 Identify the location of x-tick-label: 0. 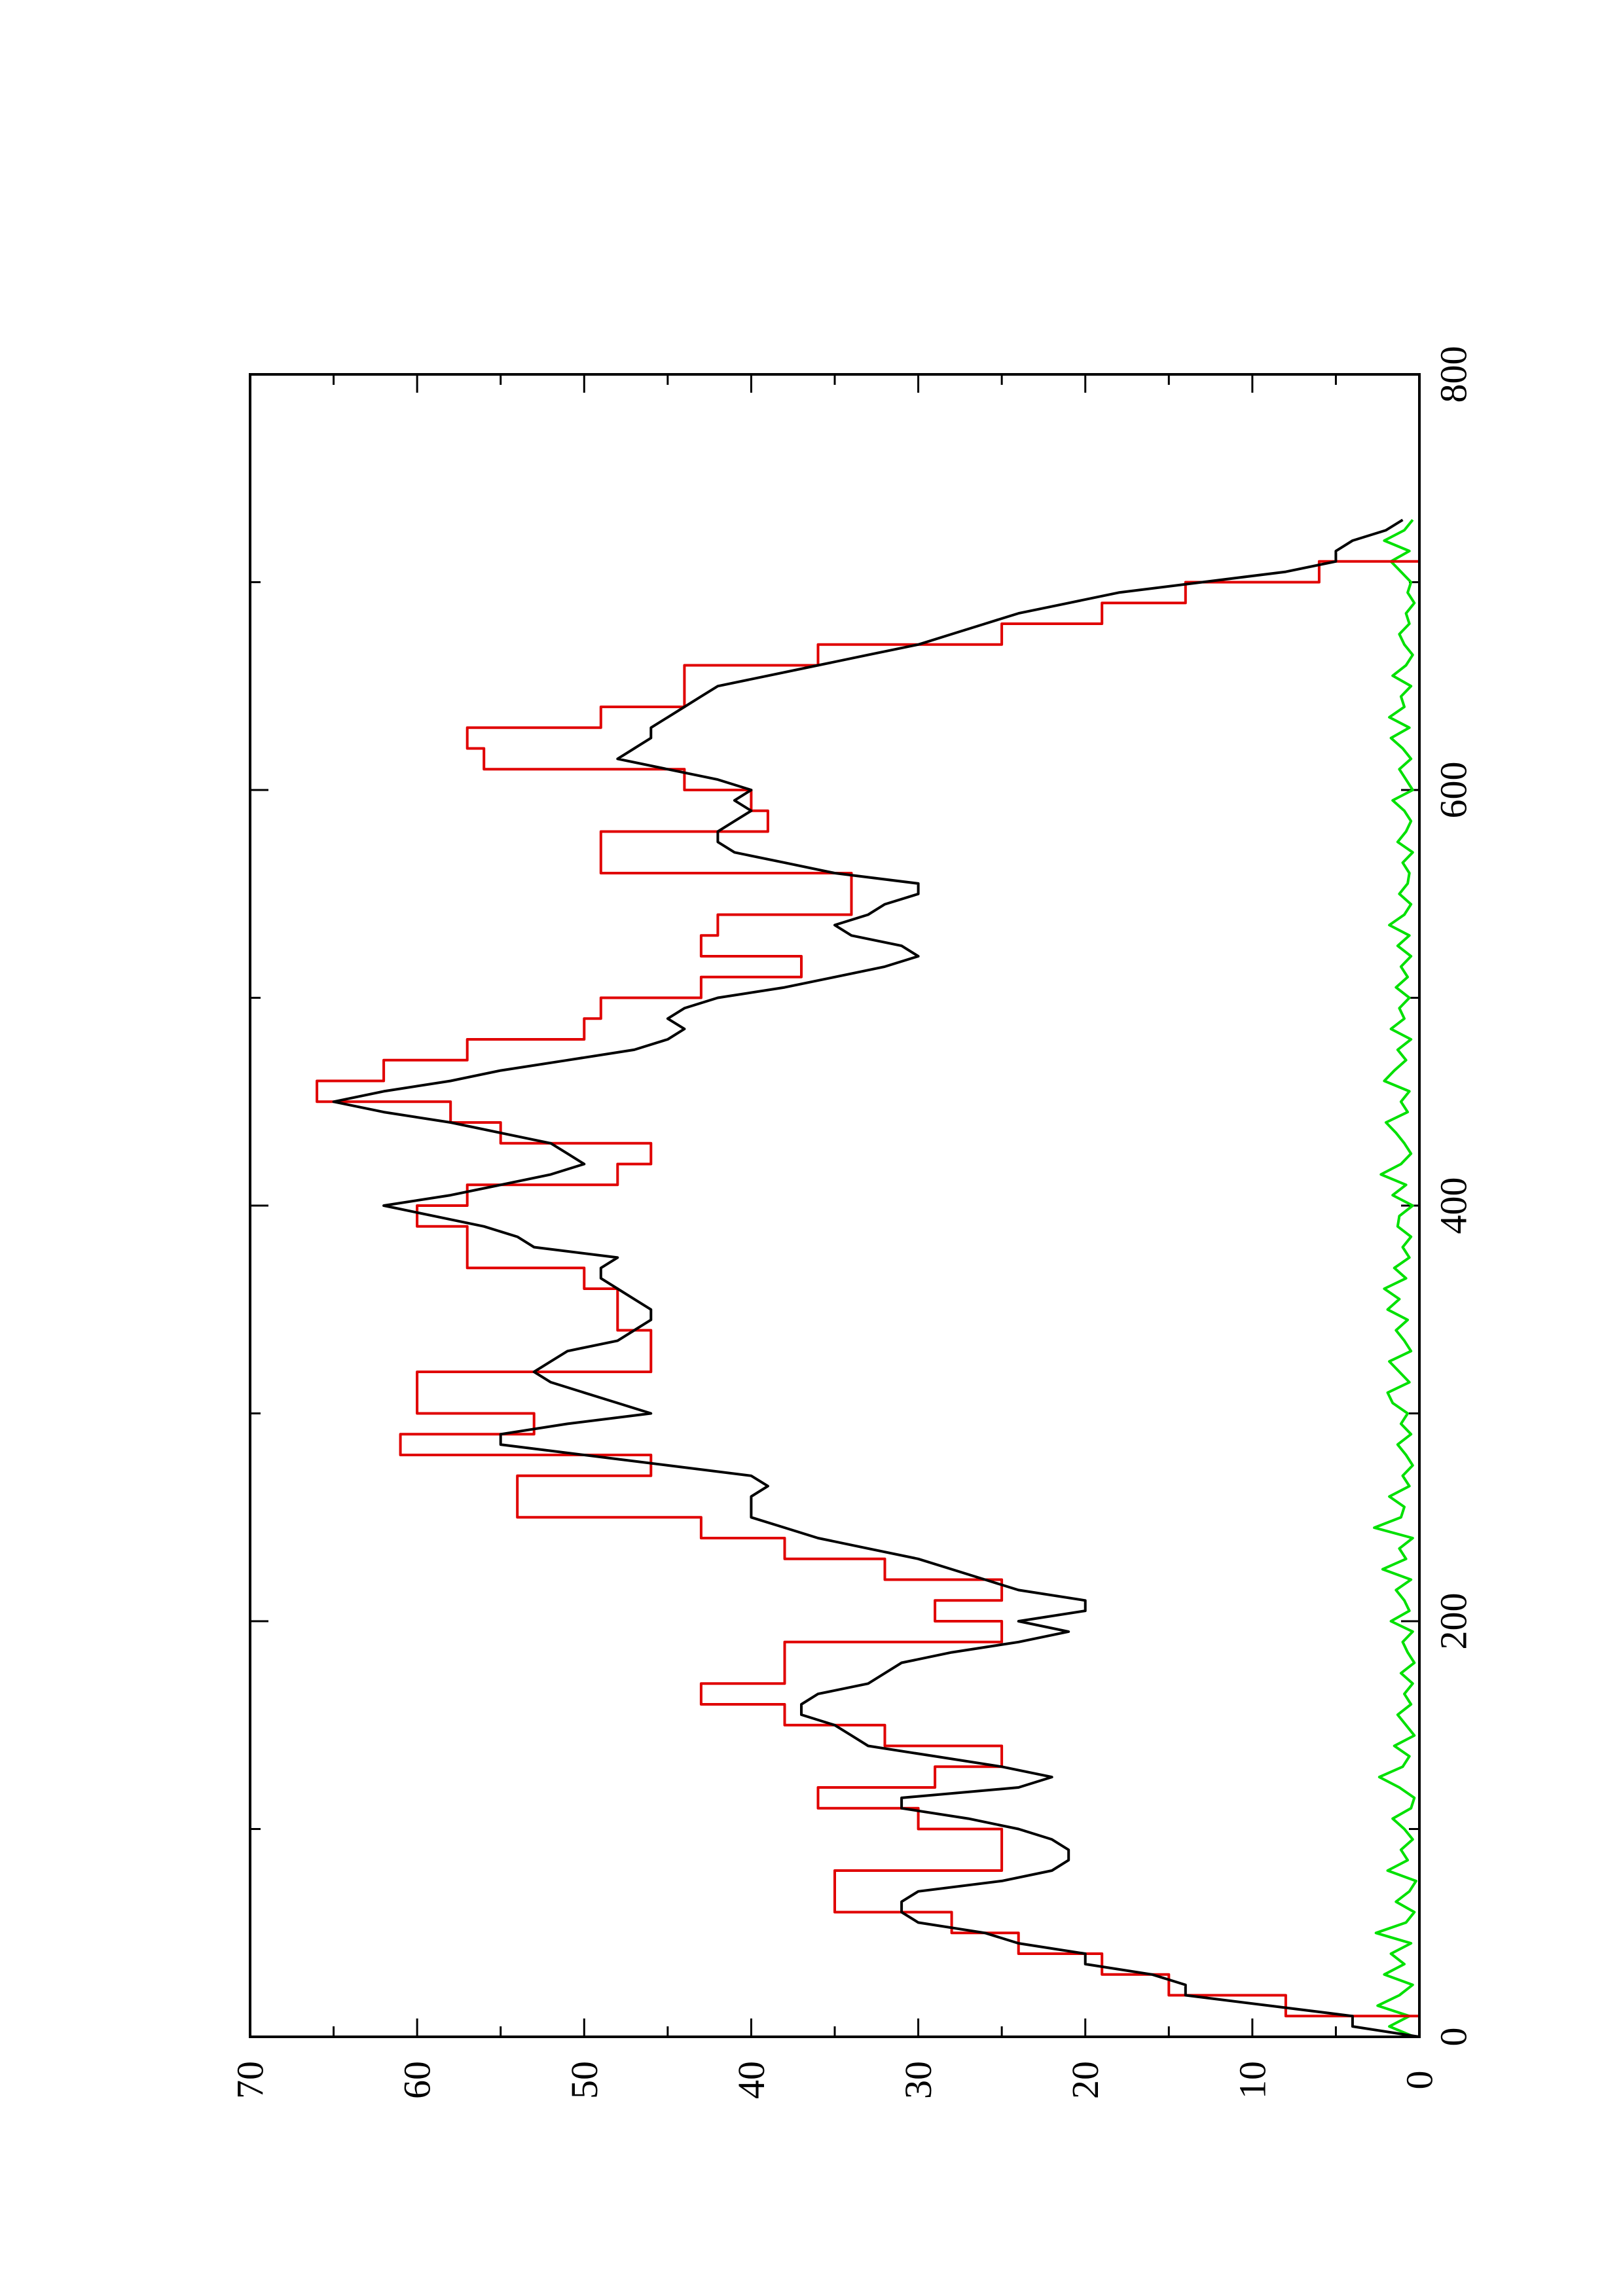
(1453, 2037).